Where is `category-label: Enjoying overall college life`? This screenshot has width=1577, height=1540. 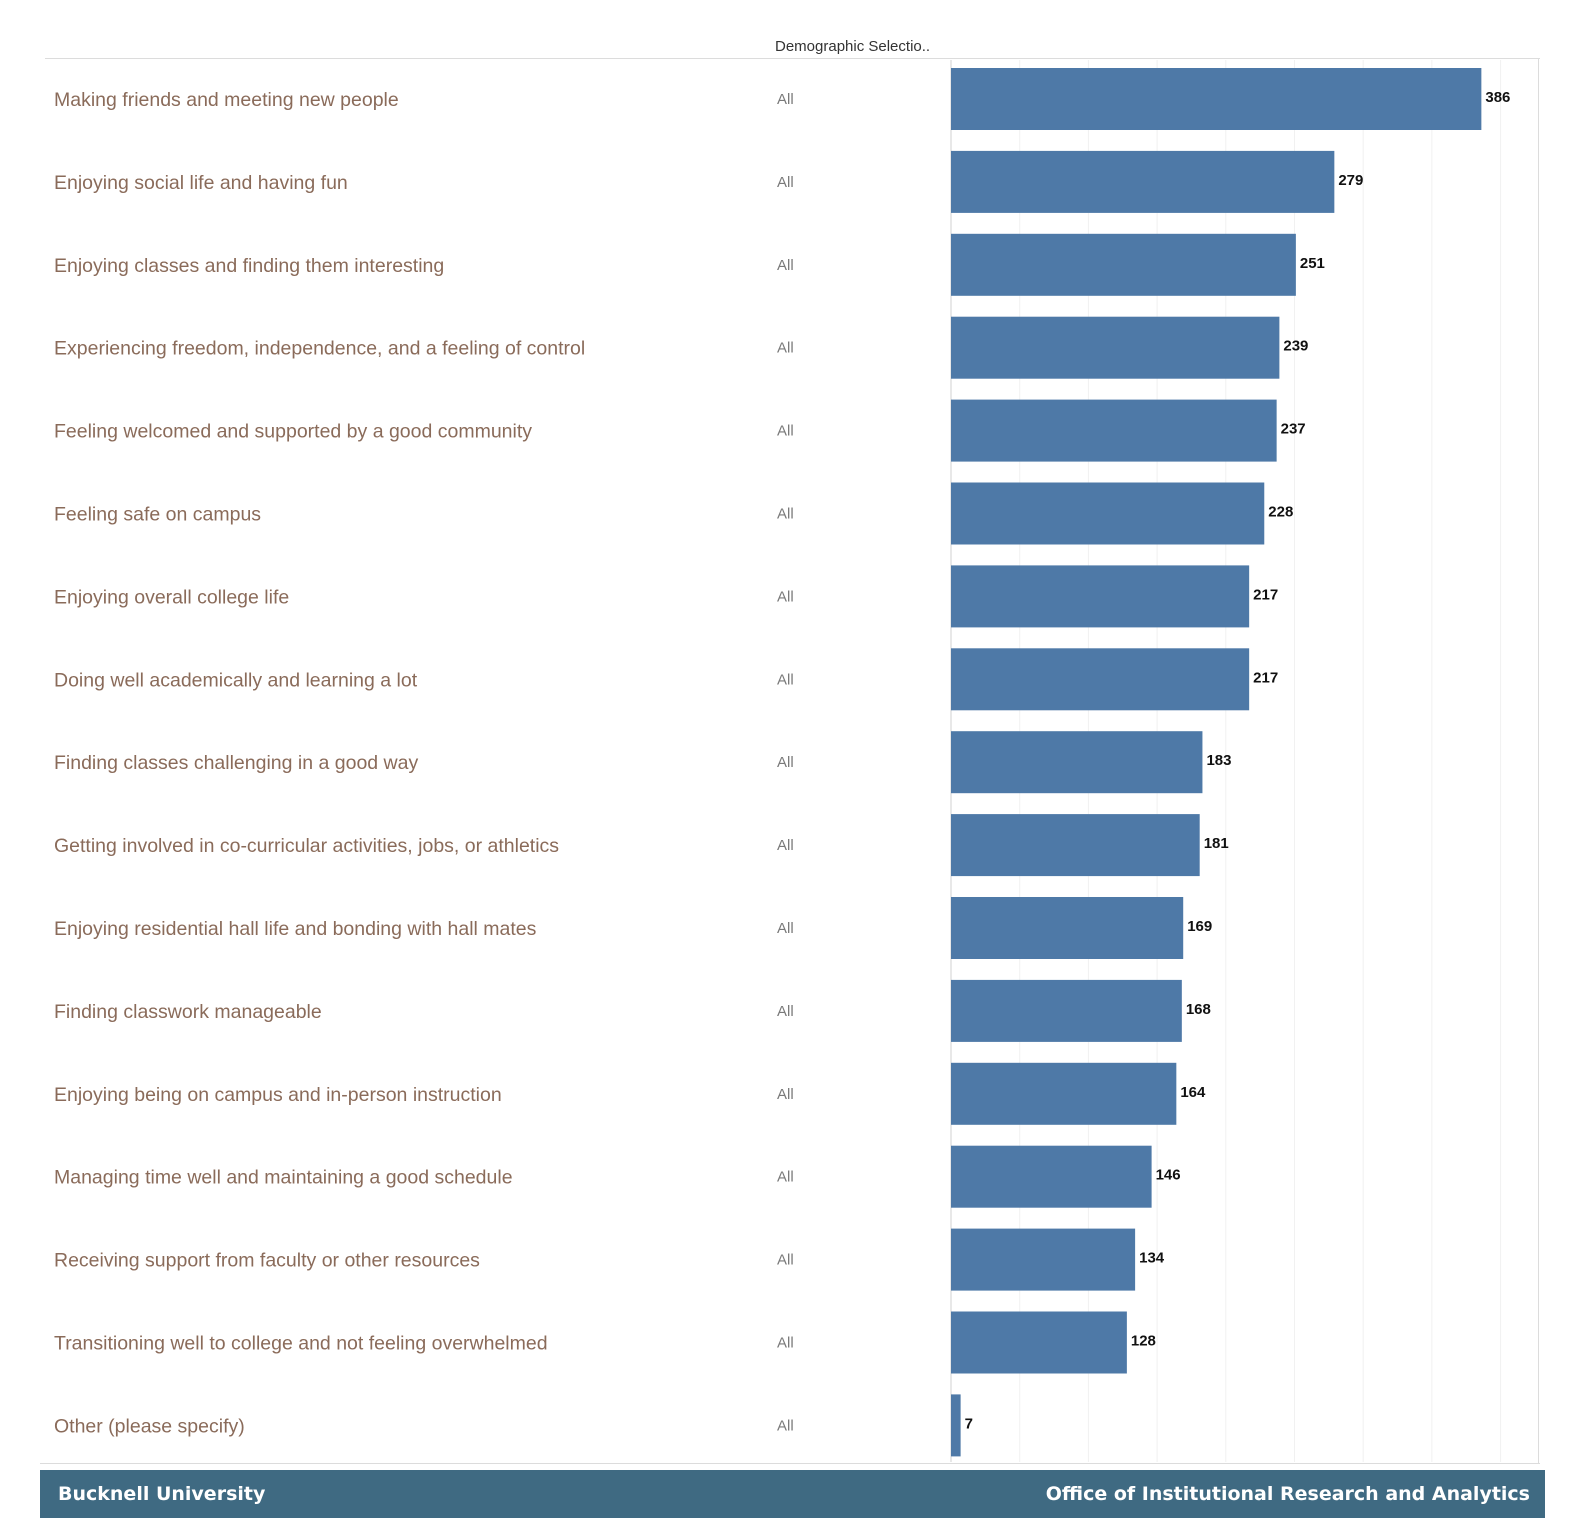
category-label: Enjoying overall college life is located at coordinates (171, 597).